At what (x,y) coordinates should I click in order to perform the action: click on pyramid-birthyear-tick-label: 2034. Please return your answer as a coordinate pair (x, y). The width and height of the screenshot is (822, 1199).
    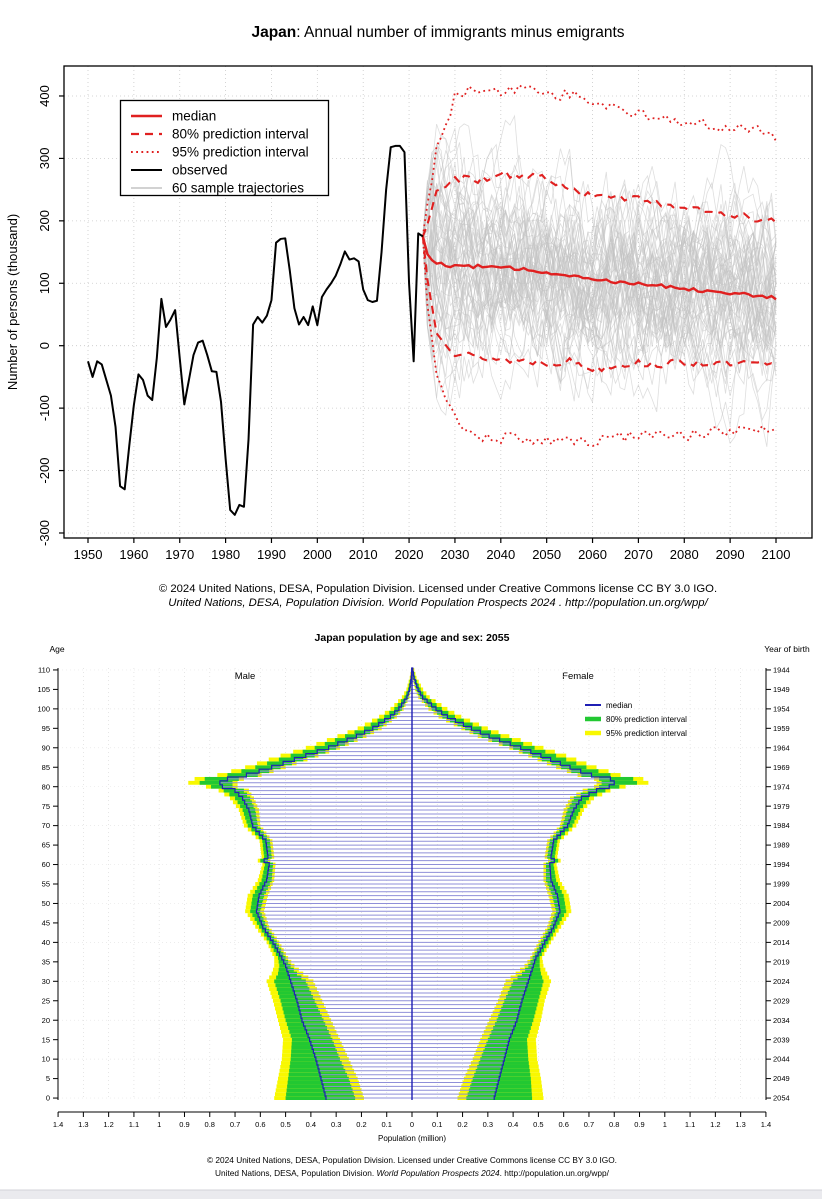
    Looking at the image, I should click on (781, 1020).